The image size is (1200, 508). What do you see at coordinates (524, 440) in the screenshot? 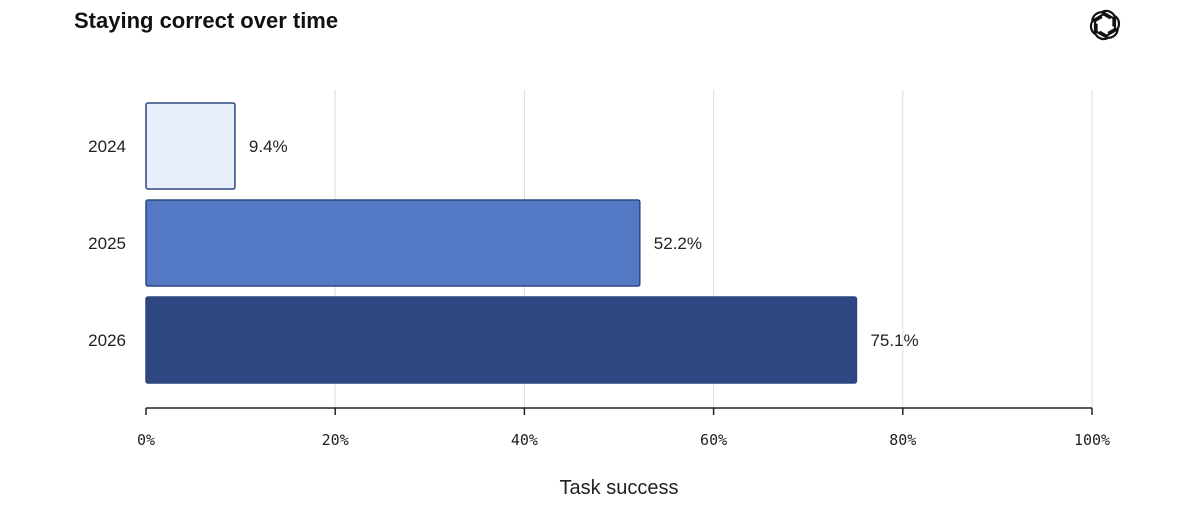
I see `x-tick-label: 40%` at bounding box center [524, 440].